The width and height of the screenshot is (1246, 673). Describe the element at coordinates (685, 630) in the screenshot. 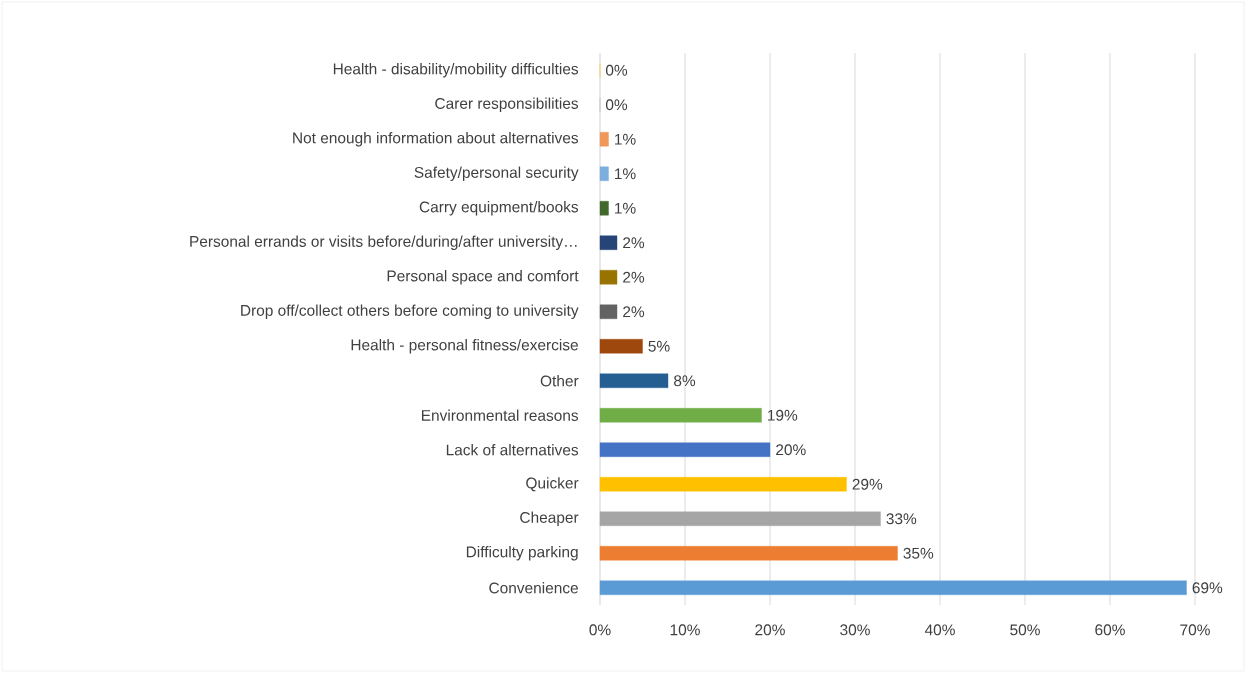

I see `x-tick-label: 10%` at that location.